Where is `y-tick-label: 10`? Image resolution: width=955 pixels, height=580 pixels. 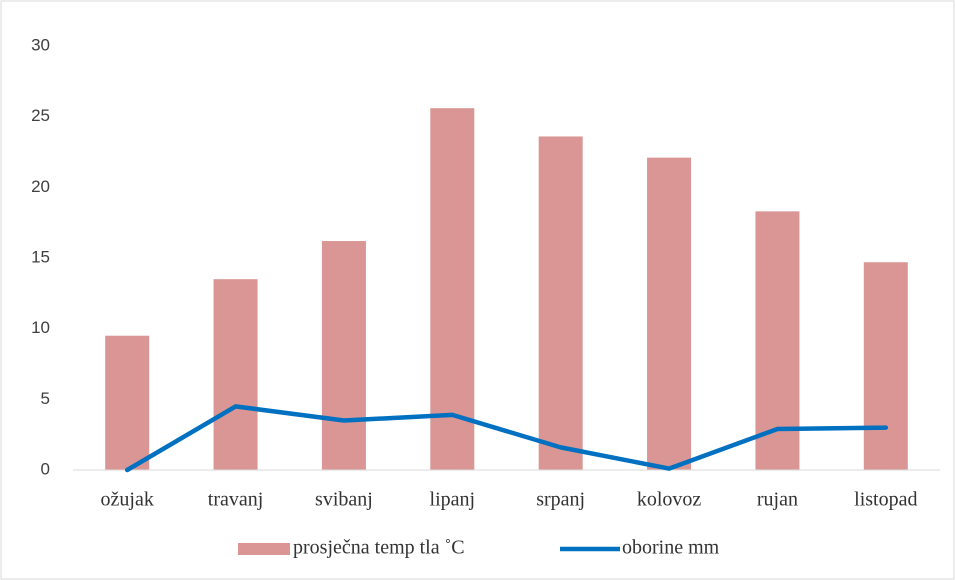 y-tick-label: 10 is located at coordinates (40, 327).